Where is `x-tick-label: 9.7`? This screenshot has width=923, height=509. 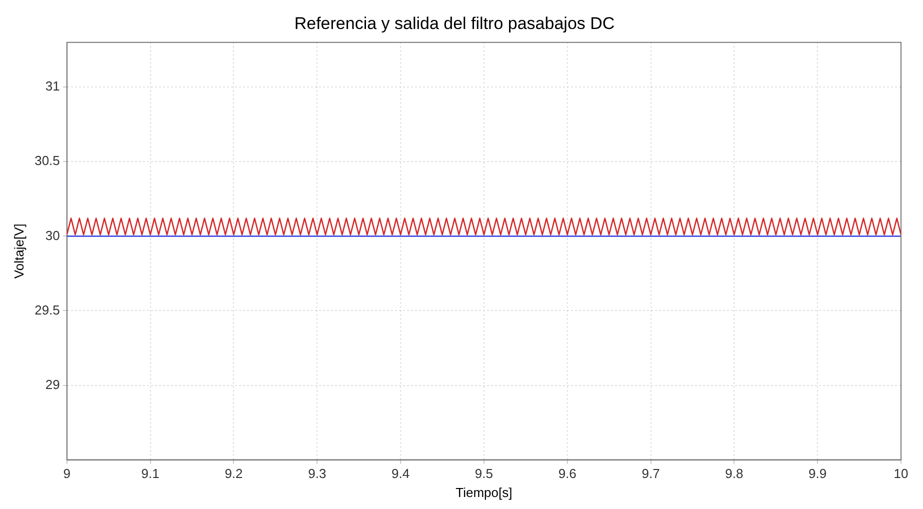 x-tick-label: 9.7 is located at coordinates (651, 474).